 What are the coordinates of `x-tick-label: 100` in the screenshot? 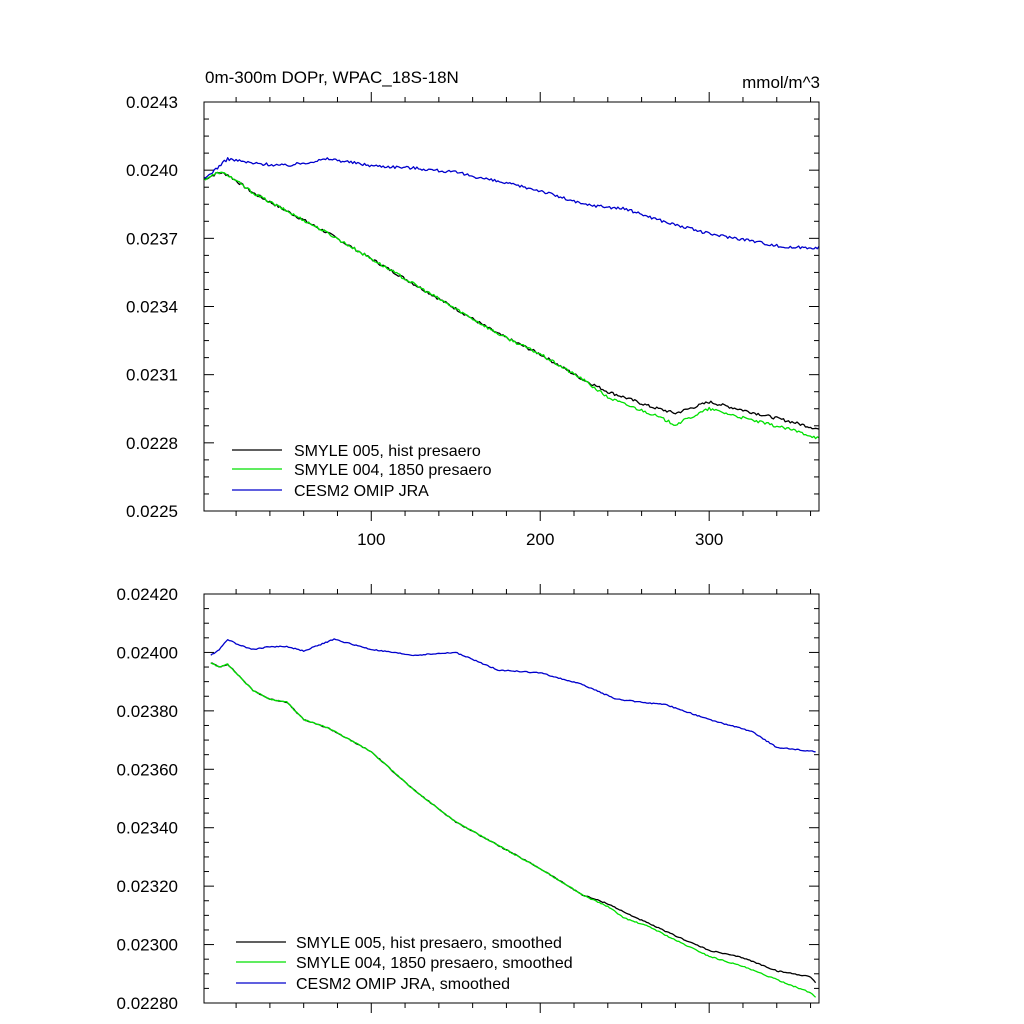 It's located at (371, 539).